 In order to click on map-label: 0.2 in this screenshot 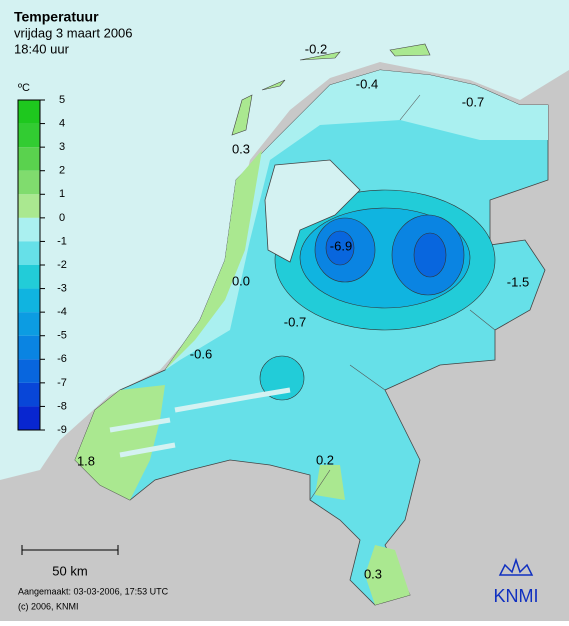, I will do `click(325, 459)`.